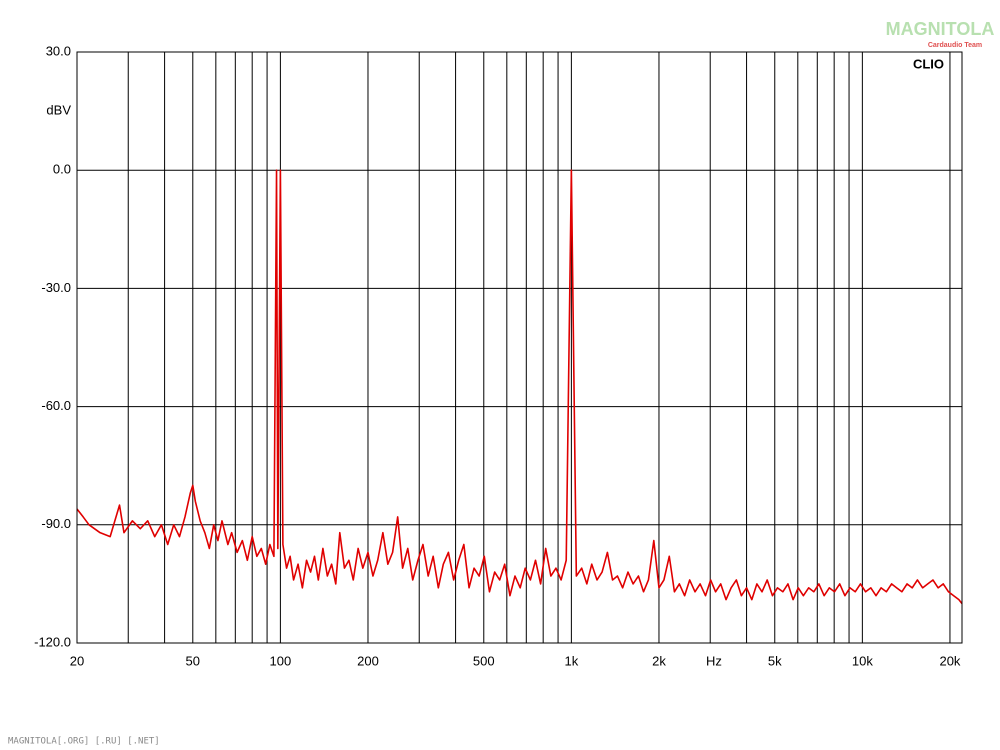 Image resolution: width=1000 pixels, height=750 pixels. Describe the element at coordinates (77, 660) in the screenshot. I see `x-tick-label: 20` at that location.